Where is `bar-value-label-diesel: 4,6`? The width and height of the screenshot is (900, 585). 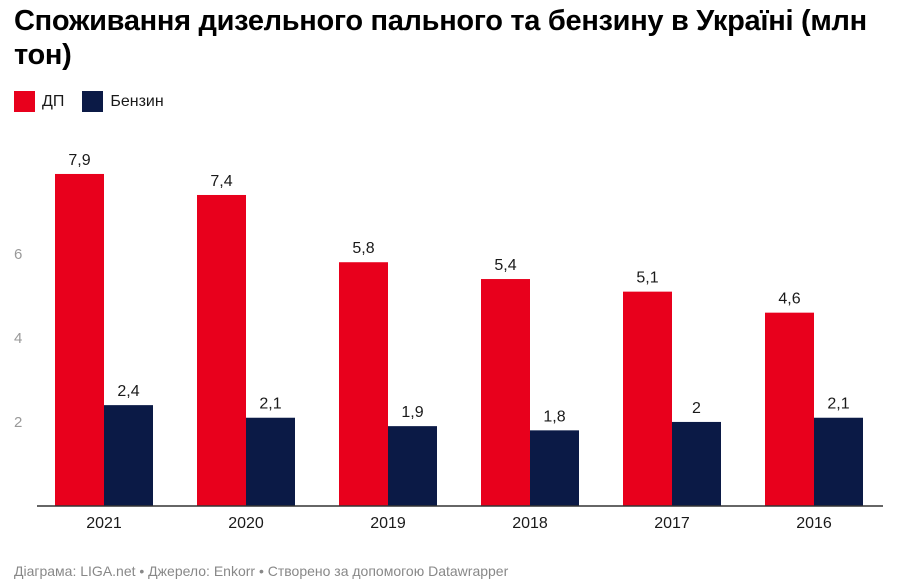
bar-value-label-diesel: 4,6 is located at coordinates (789, 299).